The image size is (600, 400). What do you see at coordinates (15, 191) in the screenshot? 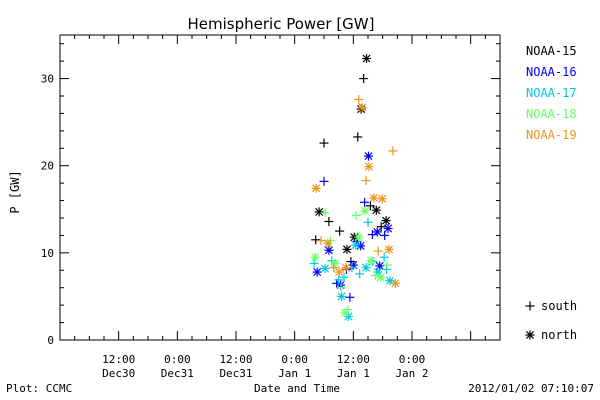
I see `y-axis-label: P [GW]` at bounding box center [15, 191].